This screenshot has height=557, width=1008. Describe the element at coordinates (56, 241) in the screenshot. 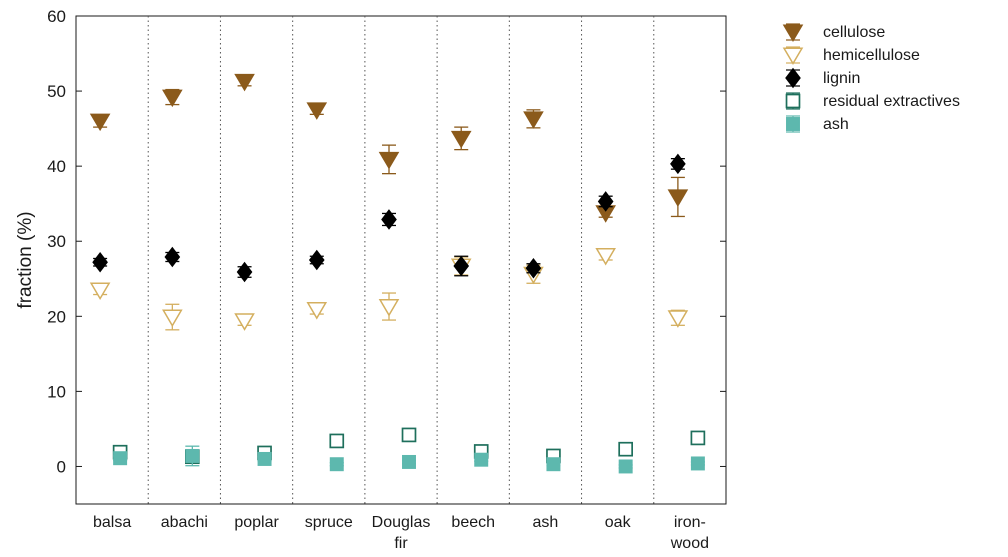

I see `y-tick-label: 30` at that location.